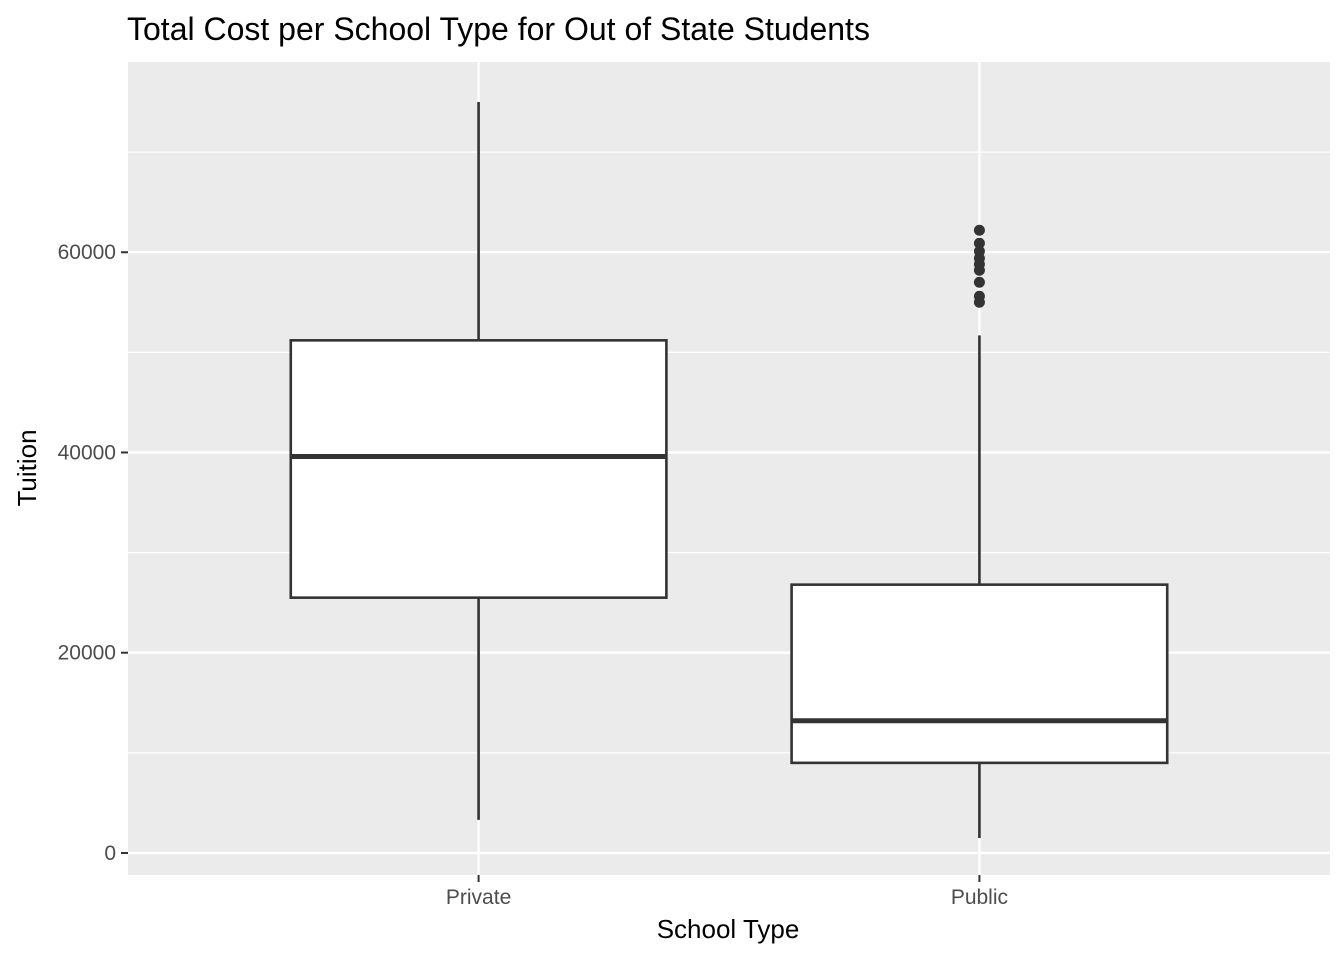  I want to click on y-axis: 0 20000 40000 60000, so click(93, 553).